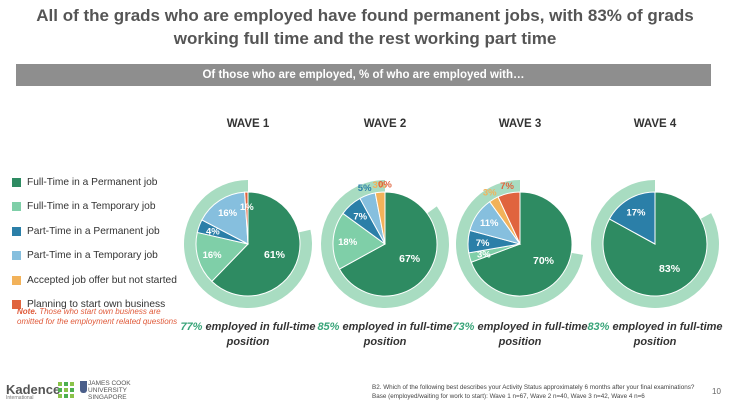  Describe the element at coordinates (83, 387) in the screenshot. I see `jcu-shield-icon` at that location.